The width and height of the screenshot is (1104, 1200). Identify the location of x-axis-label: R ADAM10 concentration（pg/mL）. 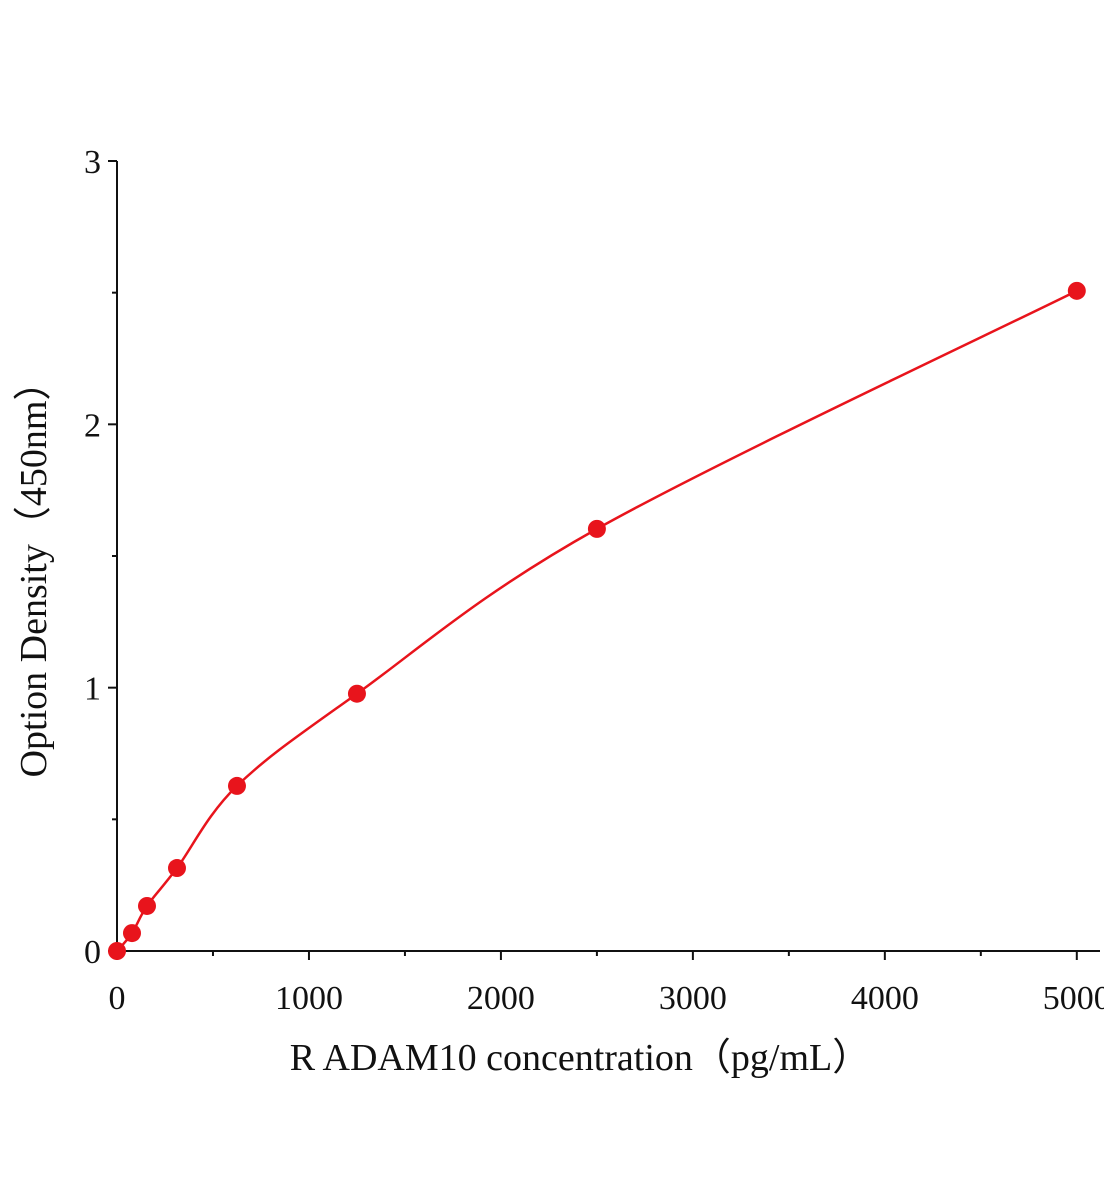
(580, 1058).